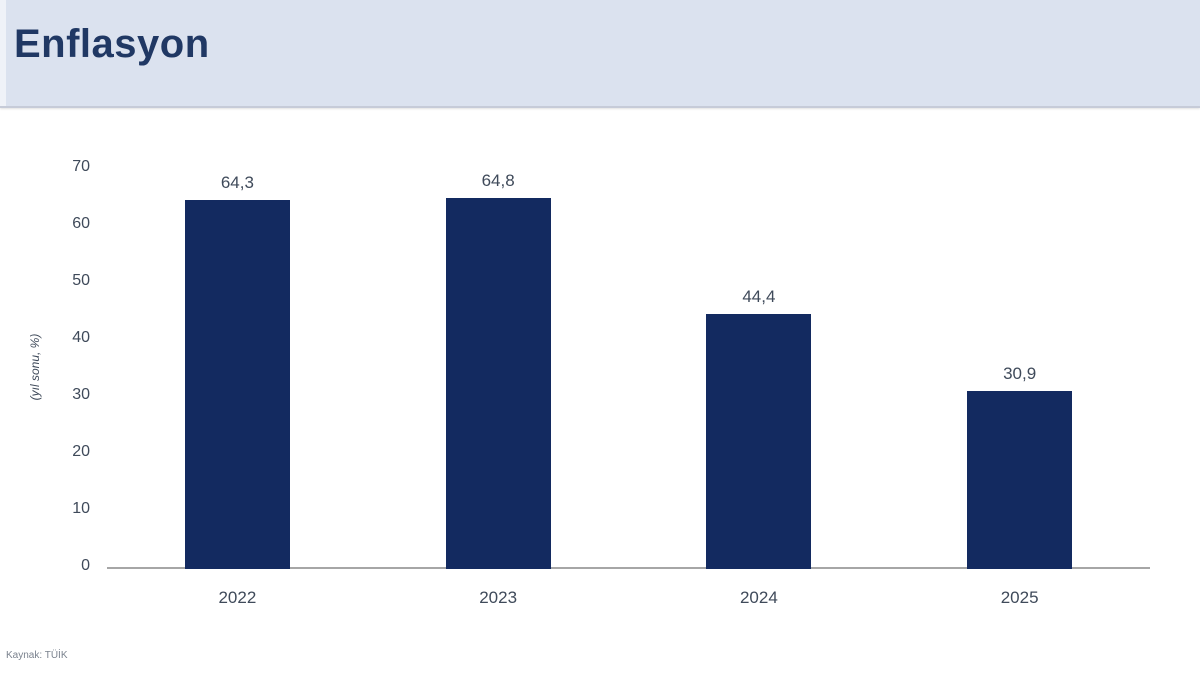 Image resolution: width=1200 pixels, height=675 pixels. I want to click on y-tick-label: 10, so click(81, 508).